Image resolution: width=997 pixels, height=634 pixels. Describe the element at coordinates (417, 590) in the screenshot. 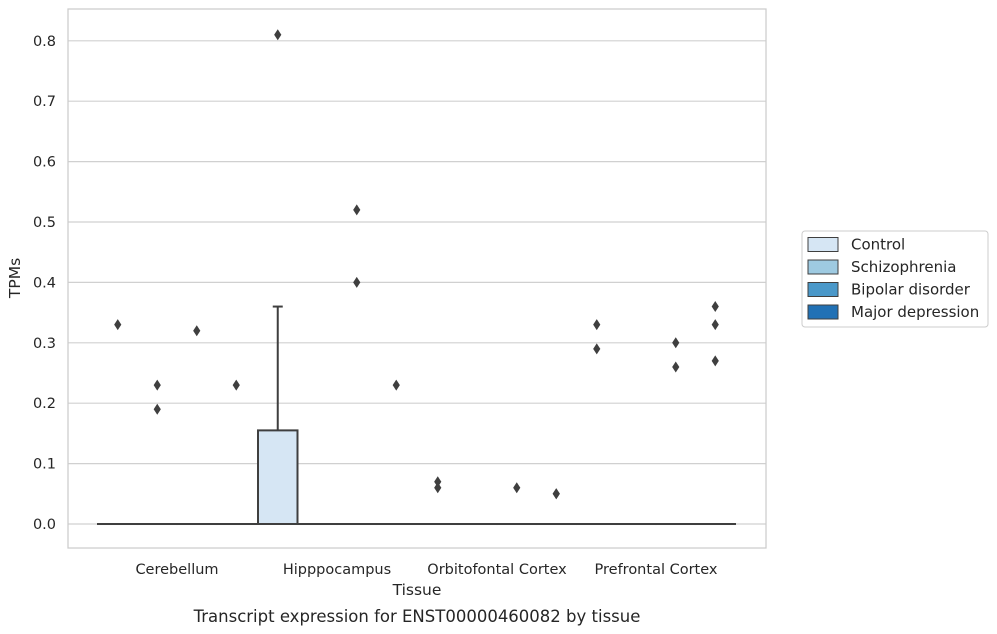

I see `x-axis-label: Tissue` at that location.